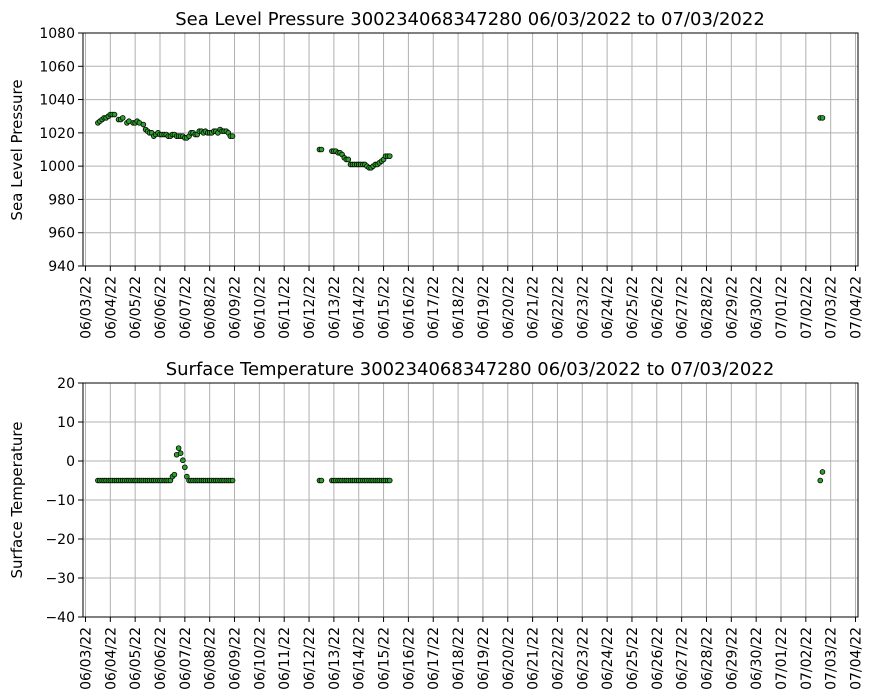  What do you see at coordinates (66, 423) in the screenshot?
I see `y-tick-label: 10` at bounding box center [66, 423].